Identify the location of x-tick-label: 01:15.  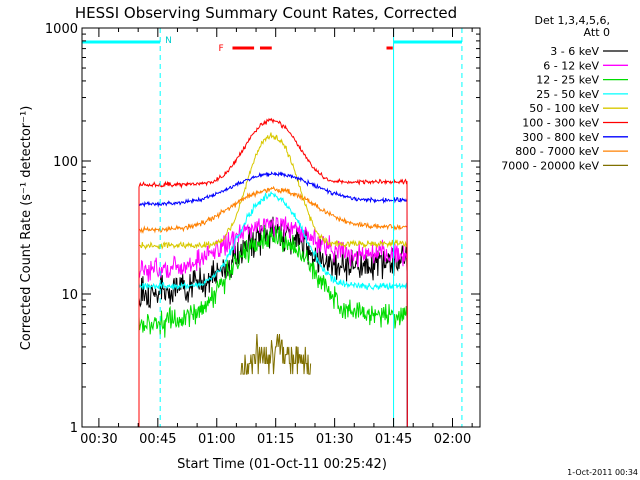
(275, 439).